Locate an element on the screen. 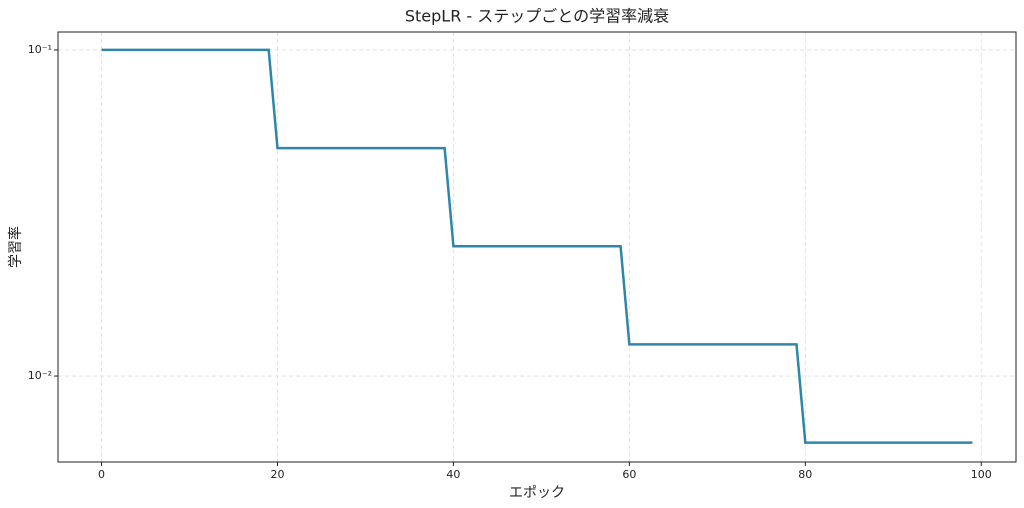  x-tick-label: 20 is located at coordinates (277, 474).